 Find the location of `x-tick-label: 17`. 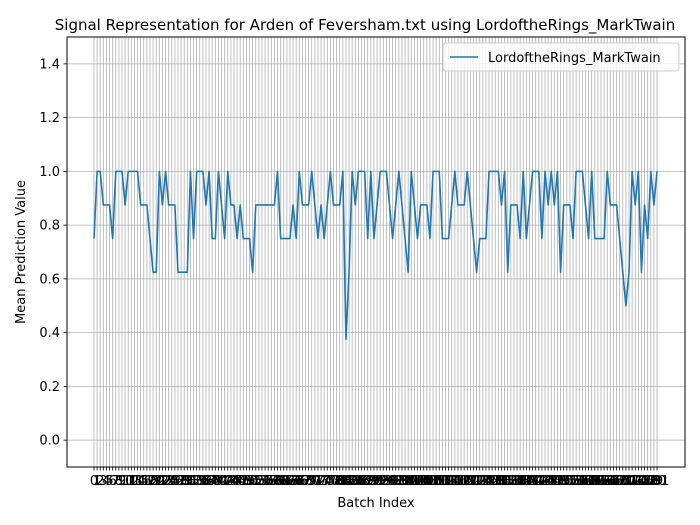

x-tick-label: 17 is located at coordinates (147, 481).